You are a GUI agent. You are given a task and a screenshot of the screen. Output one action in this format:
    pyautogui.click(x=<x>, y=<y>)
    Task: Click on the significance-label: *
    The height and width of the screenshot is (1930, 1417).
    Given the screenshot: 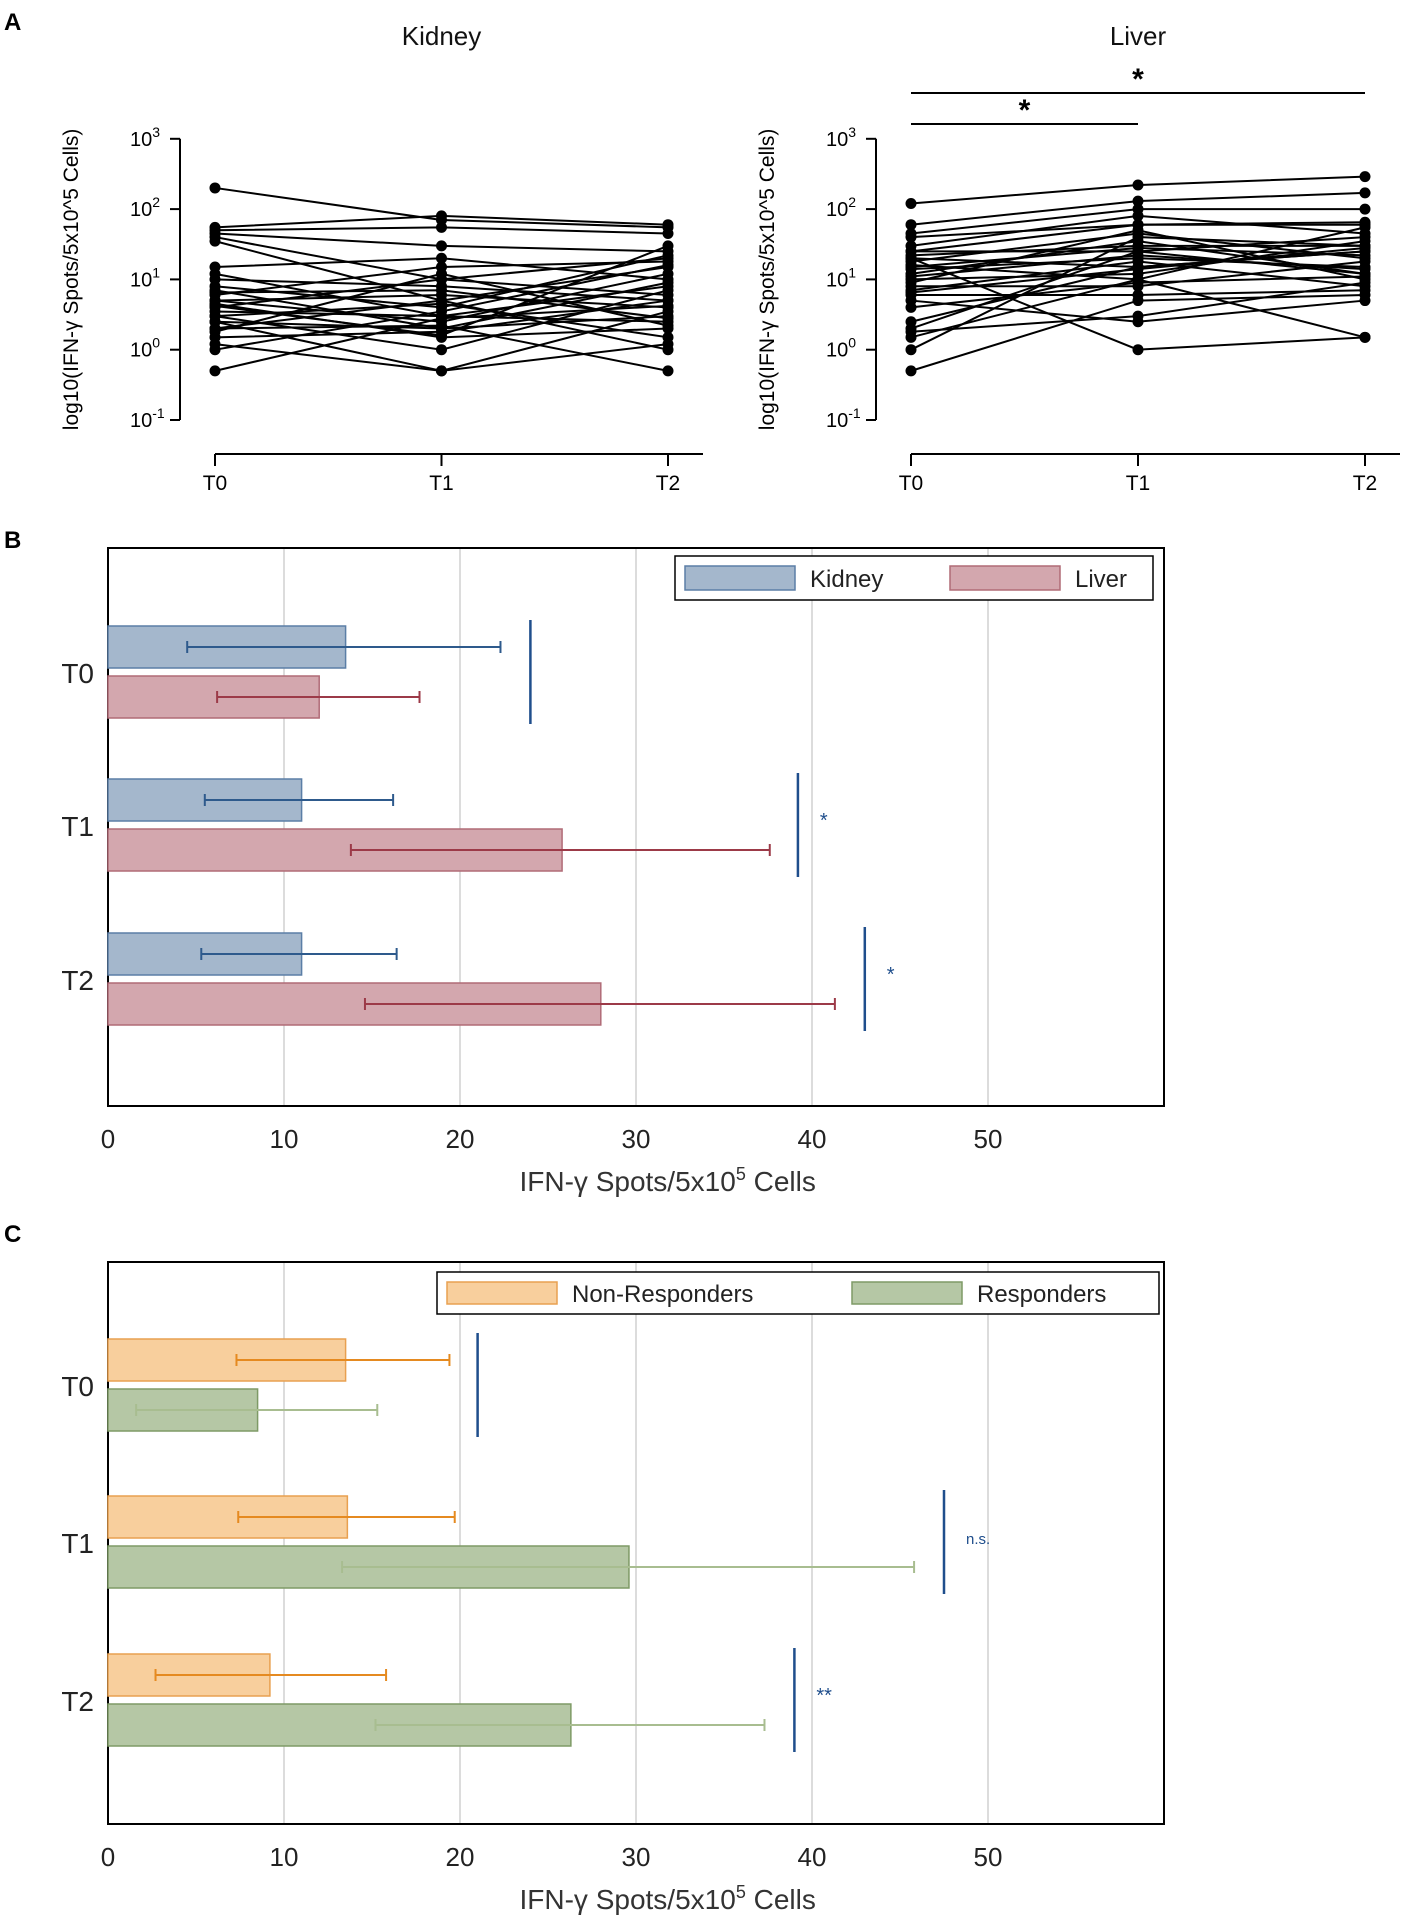 What is the action you would take?
    pyautogui.click(x=824, y=821)
    